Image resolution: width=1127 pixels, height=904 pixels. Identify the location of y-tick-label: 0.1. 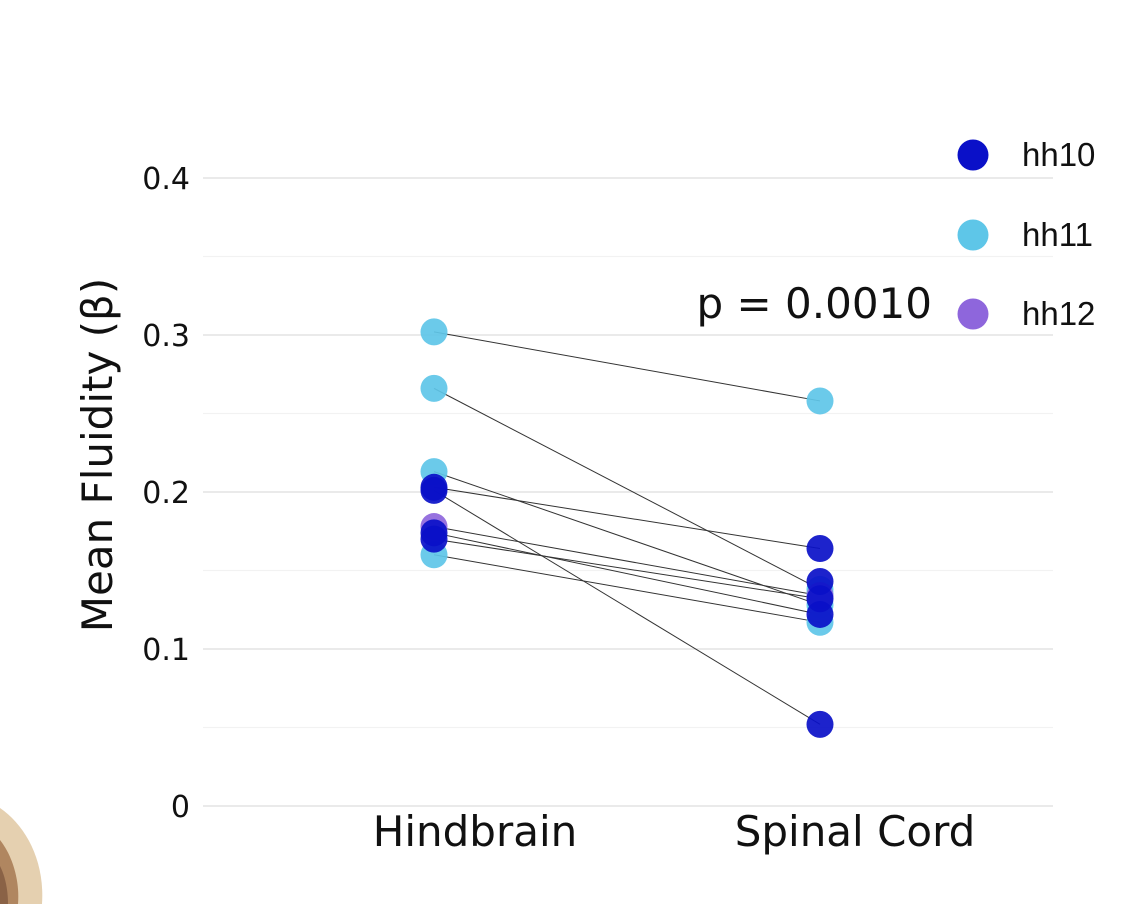
(166, 650).